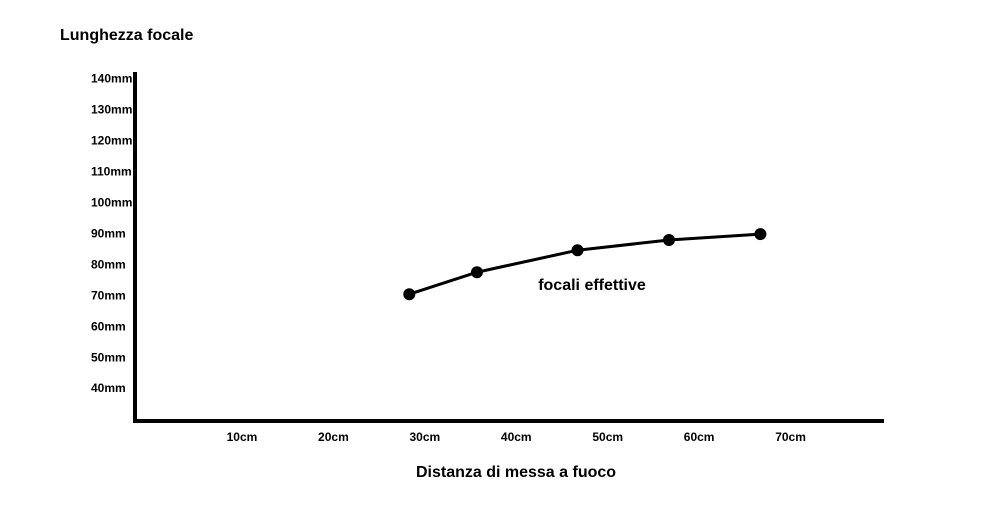  Describe the element at coordinates (790, 437) in the screenshot. I see `x-tick-label: 70cm` at that location.